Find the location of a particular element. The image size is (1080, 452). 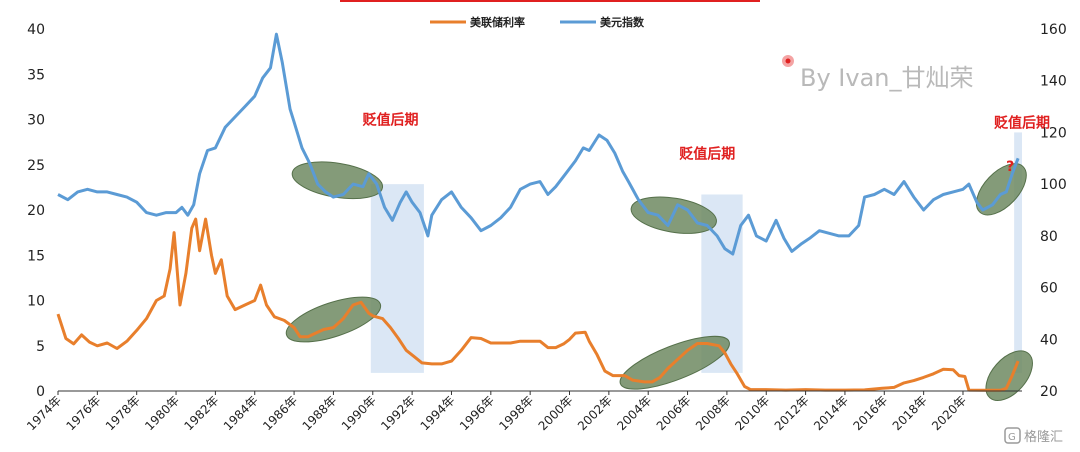

watermark: By Ivan_甘灿荣 is located at coordinates (878, 73).